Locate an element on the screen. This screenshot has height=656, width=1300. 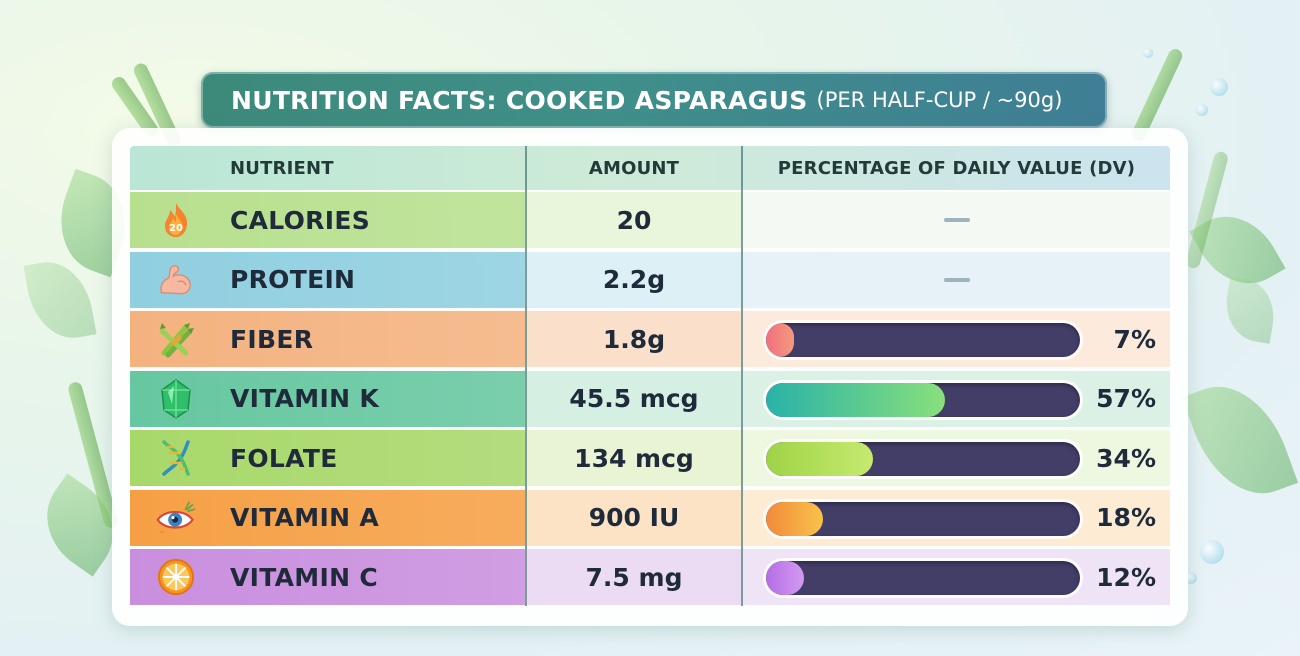
nutrient-amount: 900 IU is located at coordinates (634, 517).